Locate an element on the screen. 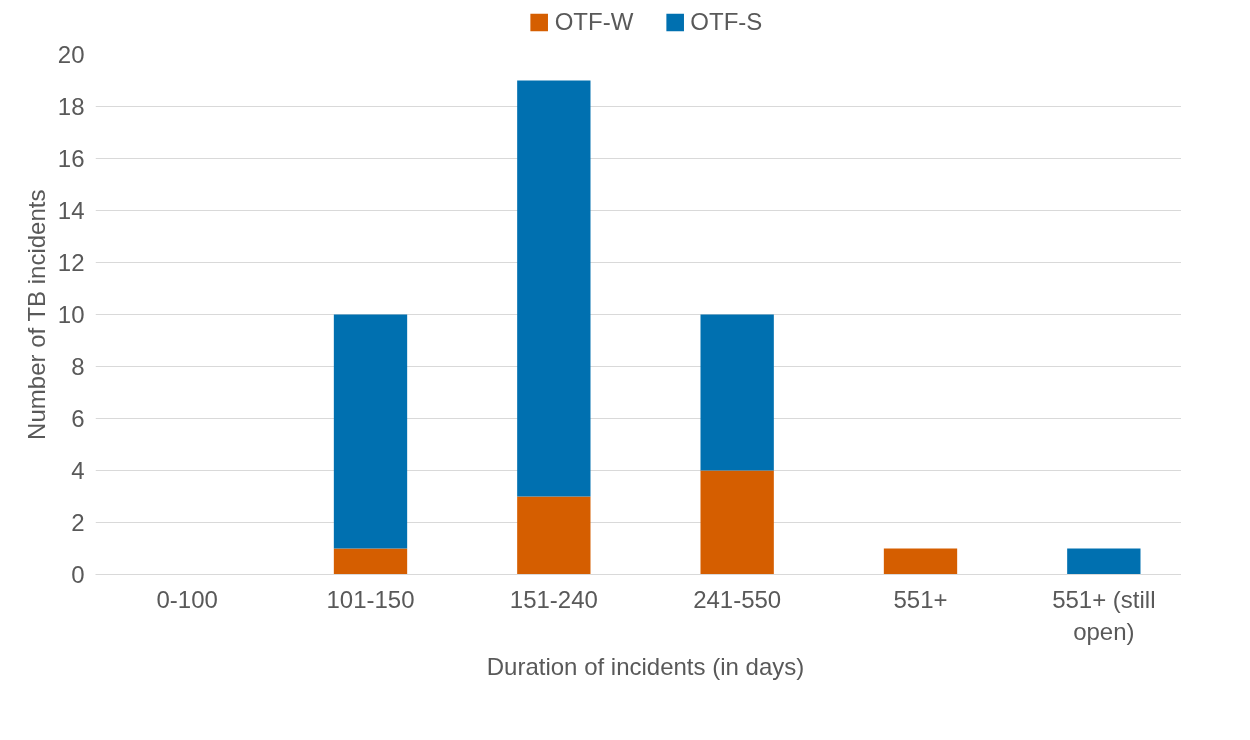 This screenshot has width=1250, height=740. y-tick-label: 12 is located at coordinates (71, 262).